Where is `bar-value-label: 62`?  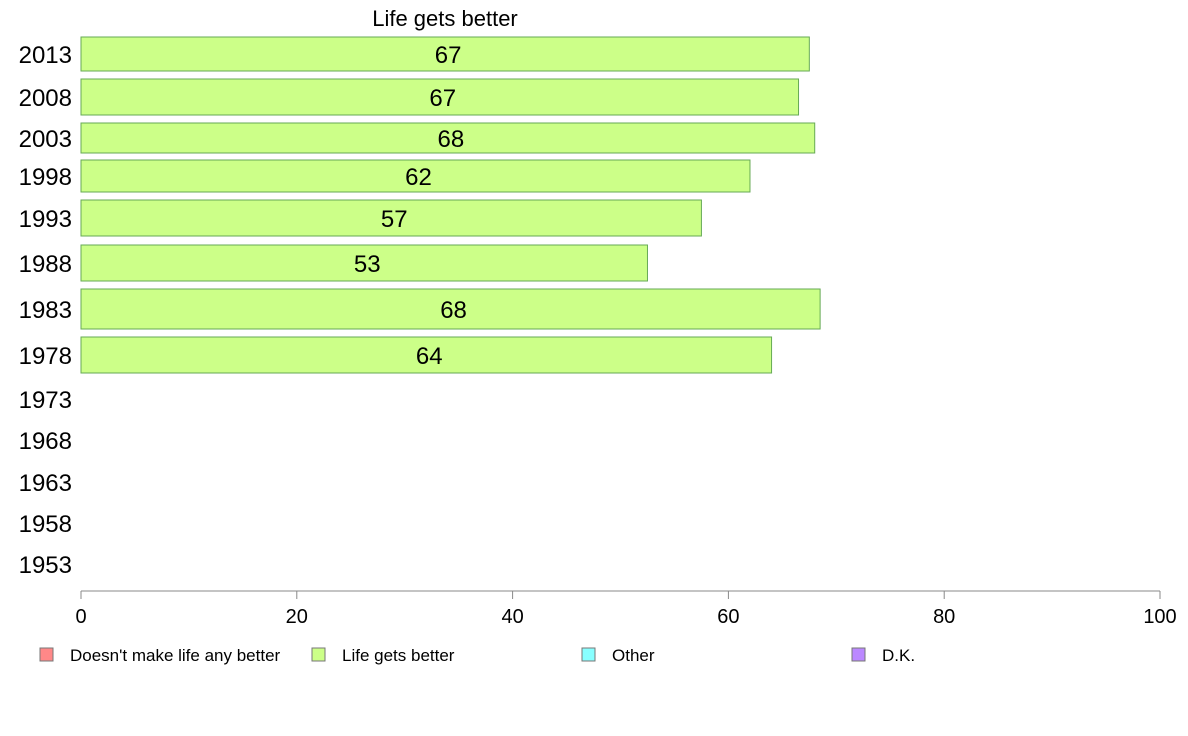
bar-value-label: 62 is located at coordinates (418, 177).